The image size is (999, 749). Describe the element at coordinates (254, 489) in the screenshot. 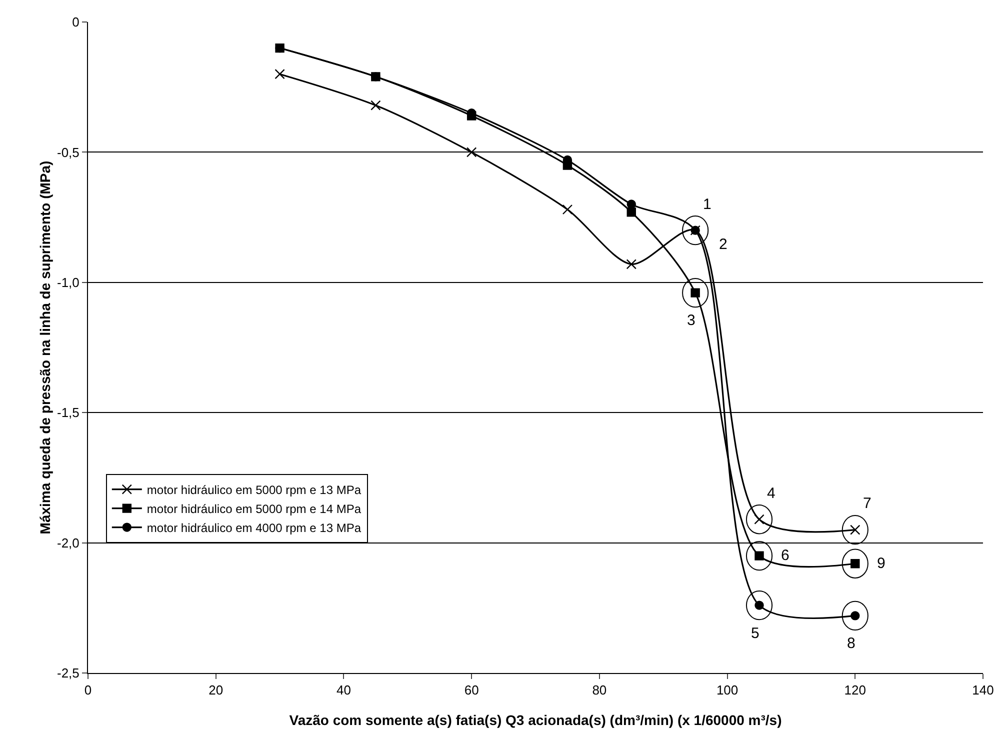

I see `legend-label: motor hidráulico em 5000 rpm e 13 MPa` at that location.